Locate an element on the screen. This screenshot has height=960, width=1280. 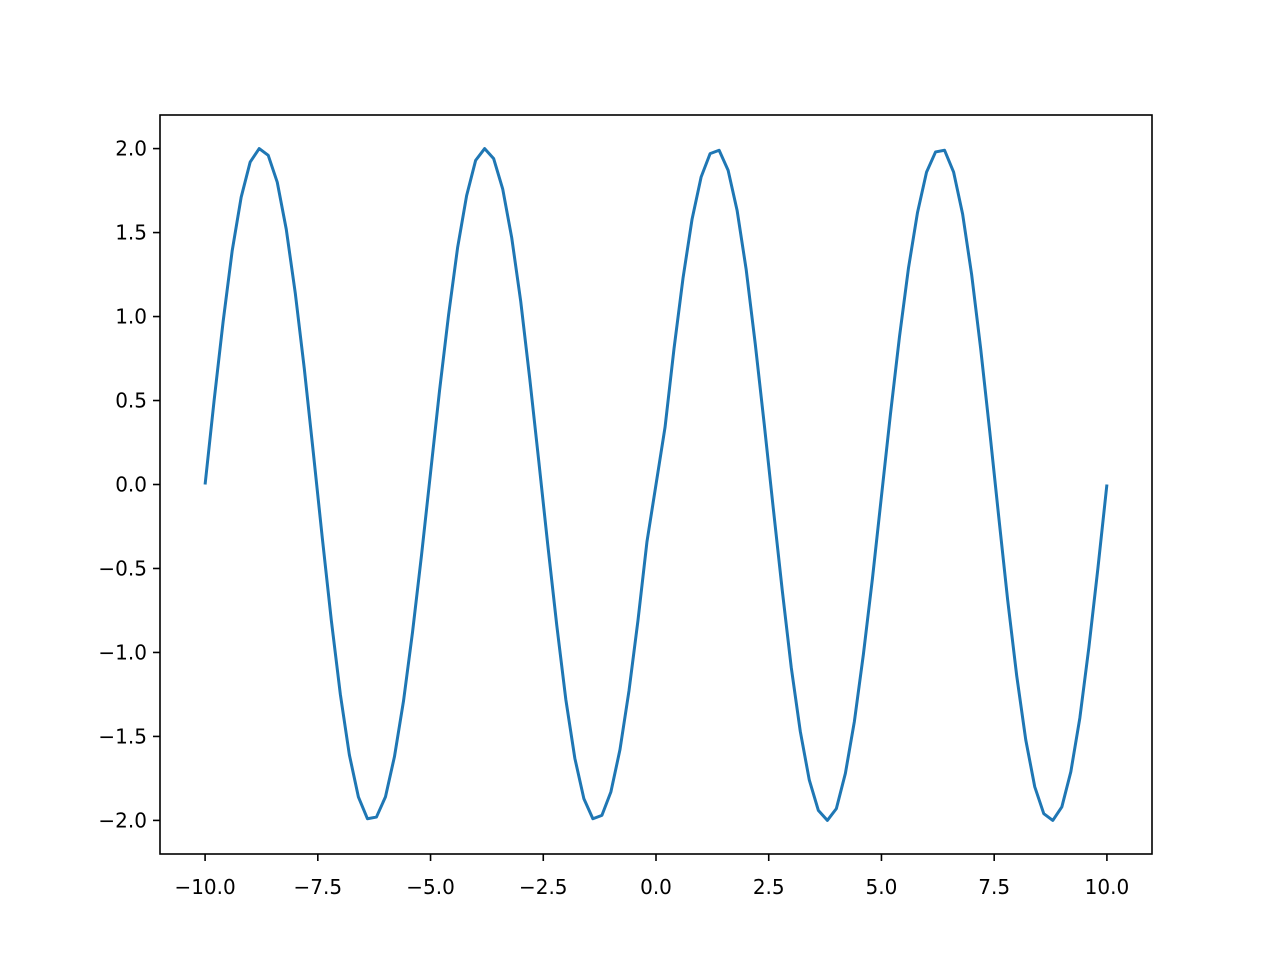
x-tick-label: 0.0 is located at coordinates (656, 887).